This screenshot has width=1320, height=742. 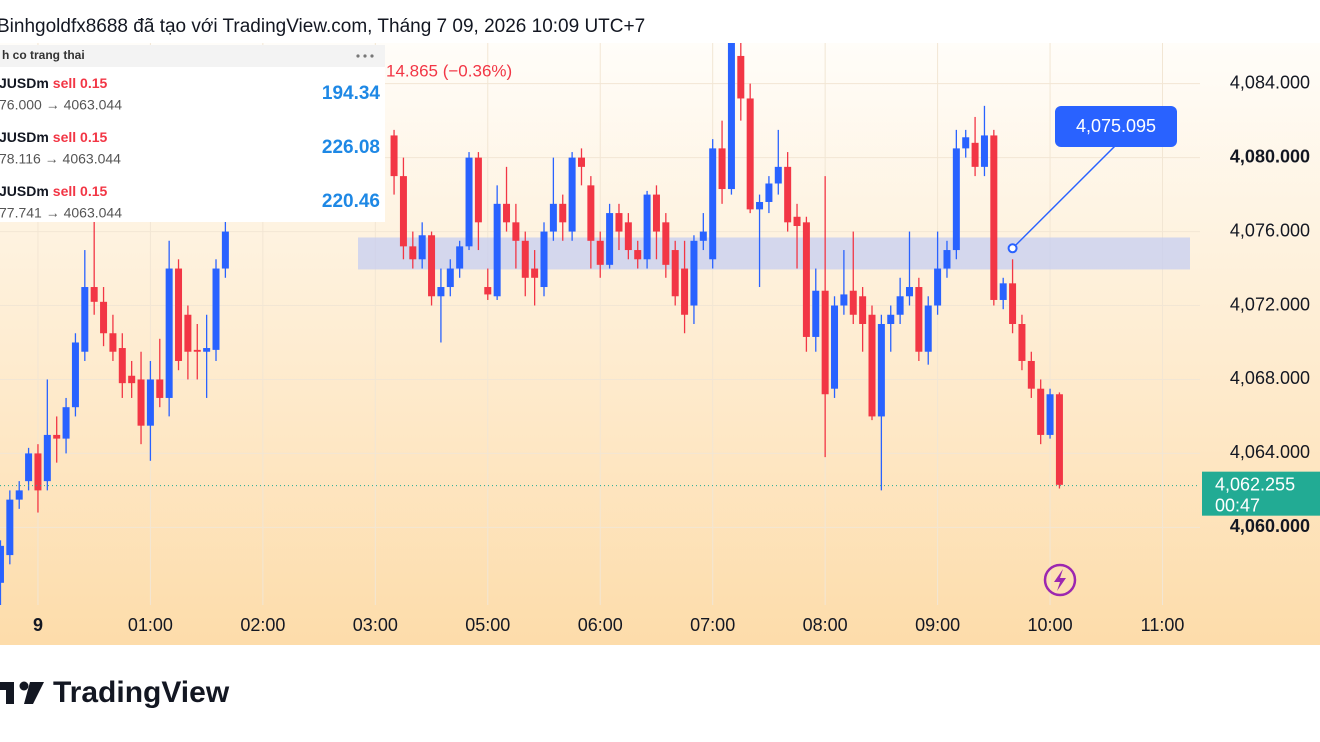 What do you see at coordinates (351, 201) in the screenshot?
I see `position-pnl: 220.46` at bounding box center [351, 201].